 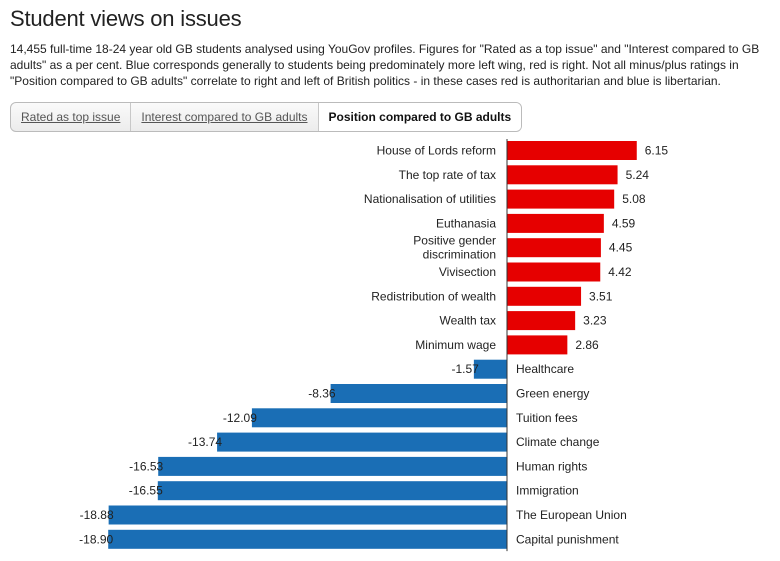 What do you see at coordinates (624, 223) in the screenshot?
I see `value-label: 4.59` at bounding box center [624, 223].